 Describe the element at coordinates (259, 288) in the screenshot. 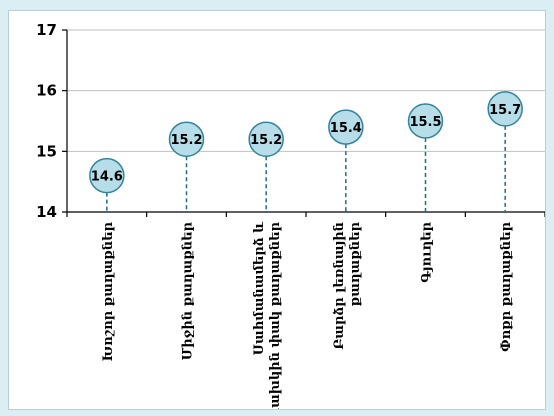

I see `x-category-label: Սահմանամերձ և` at that location.